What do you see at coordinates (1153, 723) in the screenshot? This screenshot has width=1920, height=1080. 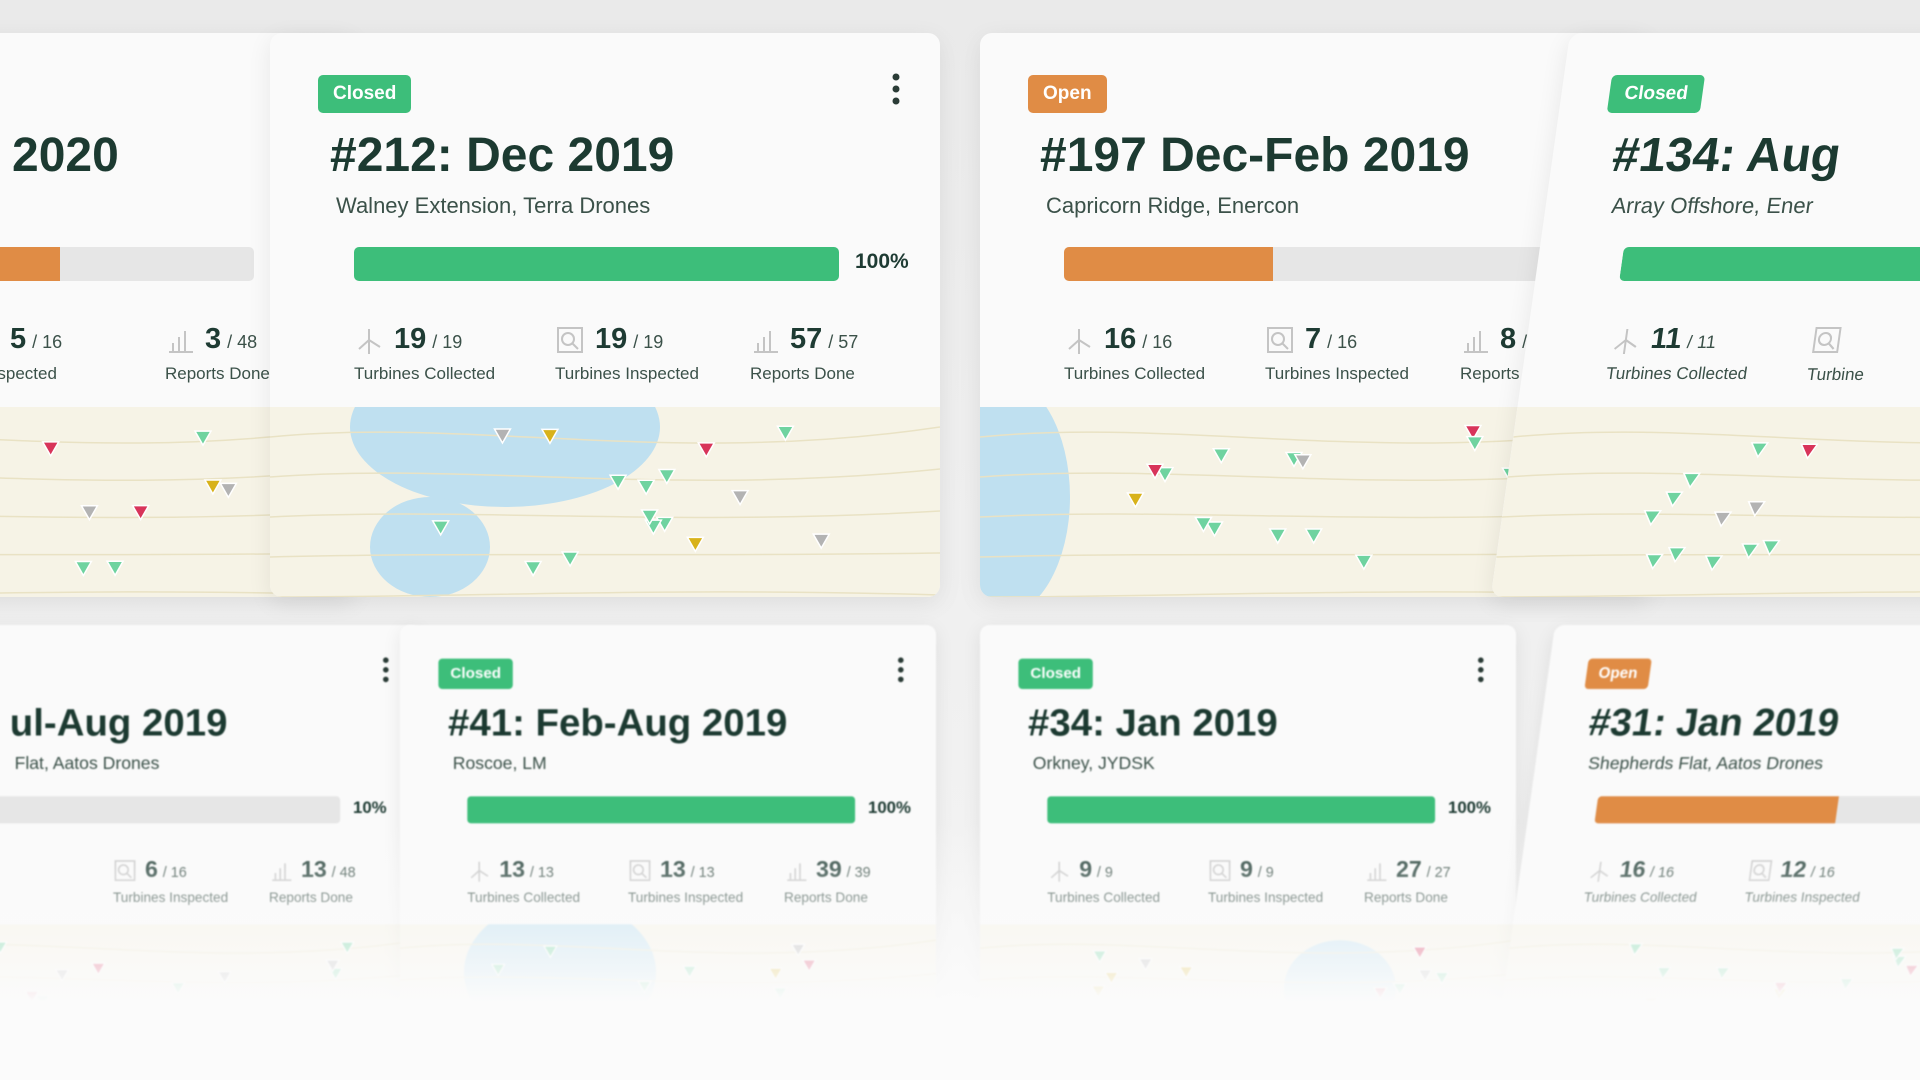 I see `card-title: #34: Jan 2019` at bounding box center [1153, 723].